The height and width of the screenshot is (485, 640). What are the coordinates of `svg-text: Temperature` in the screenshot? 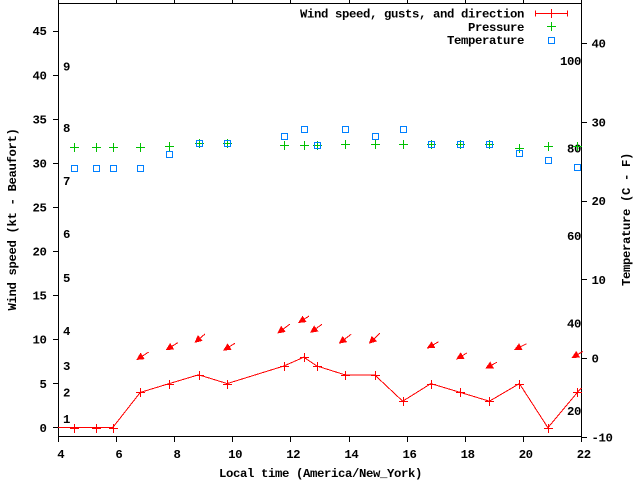 It's located at (485, 41).